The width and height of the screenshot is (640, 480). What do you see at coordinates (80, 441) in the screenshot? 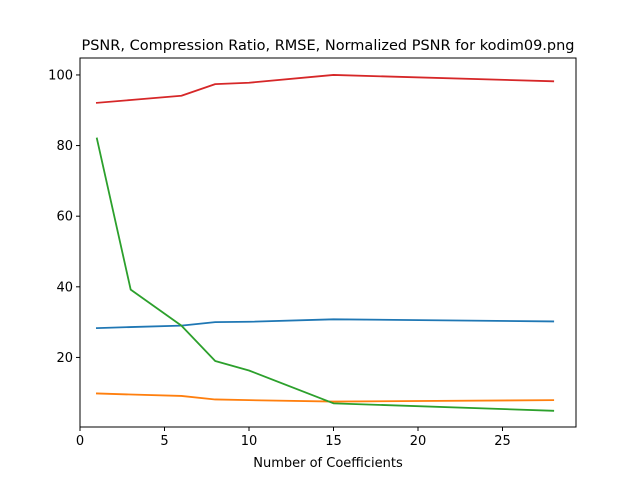
I see `x-tick-label: 0` at bounding box center [80, 441].